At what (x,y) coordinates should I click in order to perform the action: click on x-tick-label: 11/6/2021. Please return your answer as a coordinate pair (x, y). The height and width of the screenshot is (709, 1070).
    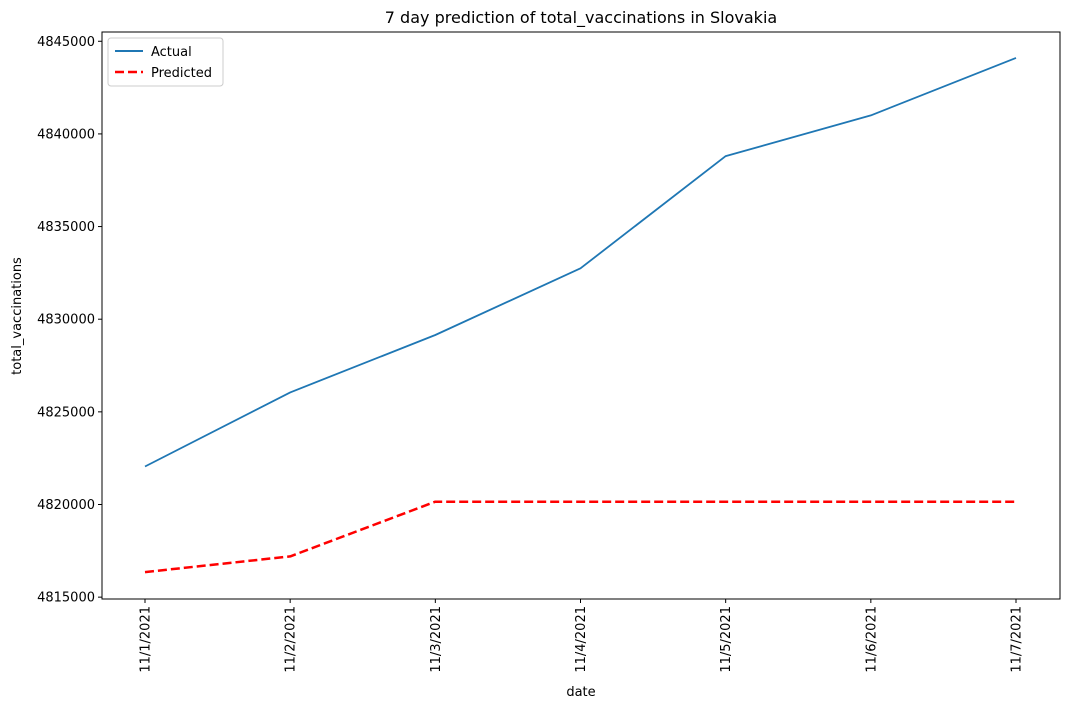
    Looking at the image, I should click on (871, 639).